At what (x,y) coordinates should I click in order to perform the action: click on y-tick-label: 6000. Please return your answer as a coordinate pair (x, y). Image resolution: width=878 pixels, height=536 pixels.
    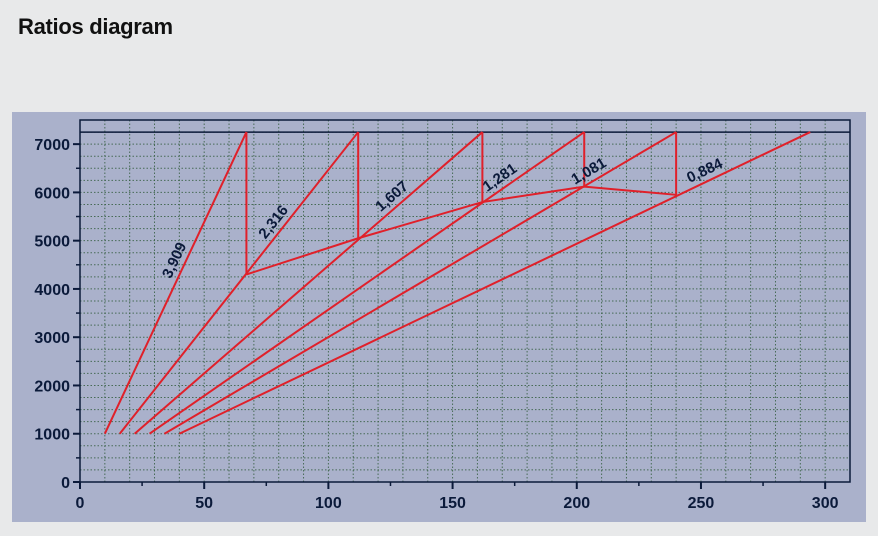
    Looking at the image, I should click on (52, 193).